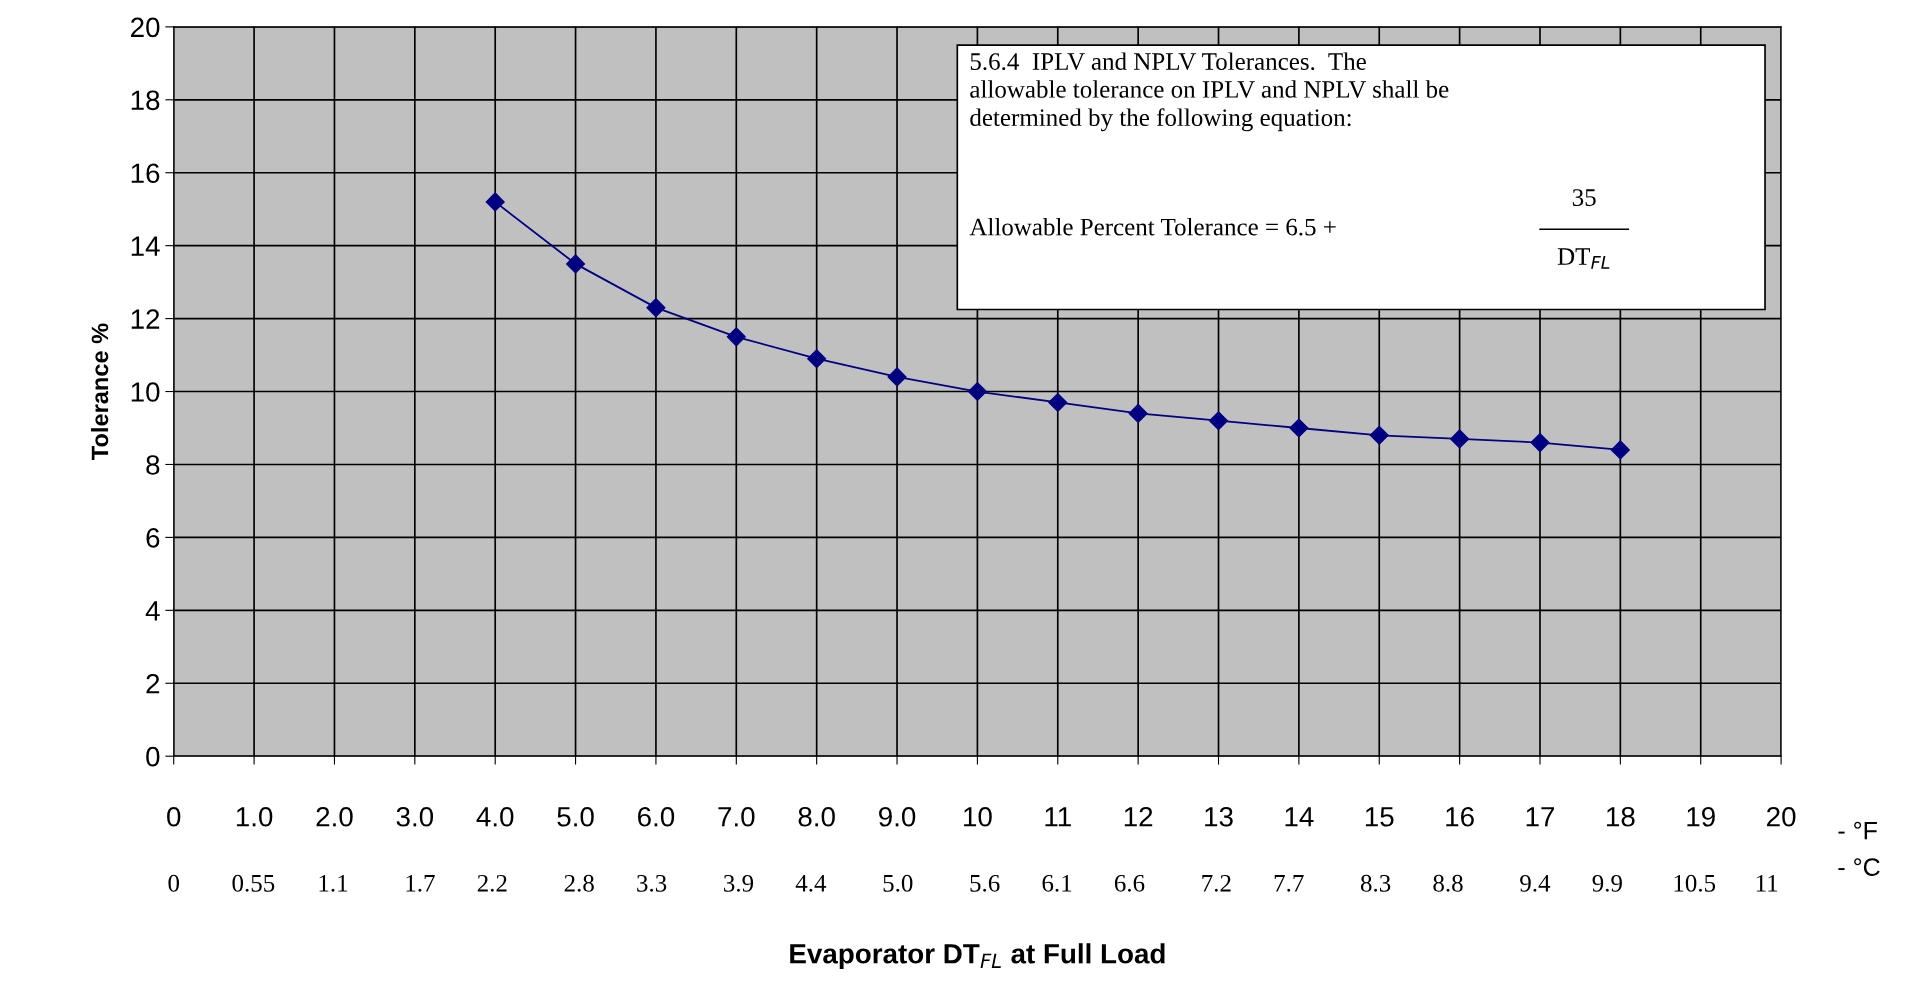 This screenshot has width=1909, height=995. What do you see at coordinates (579, 883) in the screenshot?
I see `x2-tick-label: 2.8` at bounding box center [579, 883].